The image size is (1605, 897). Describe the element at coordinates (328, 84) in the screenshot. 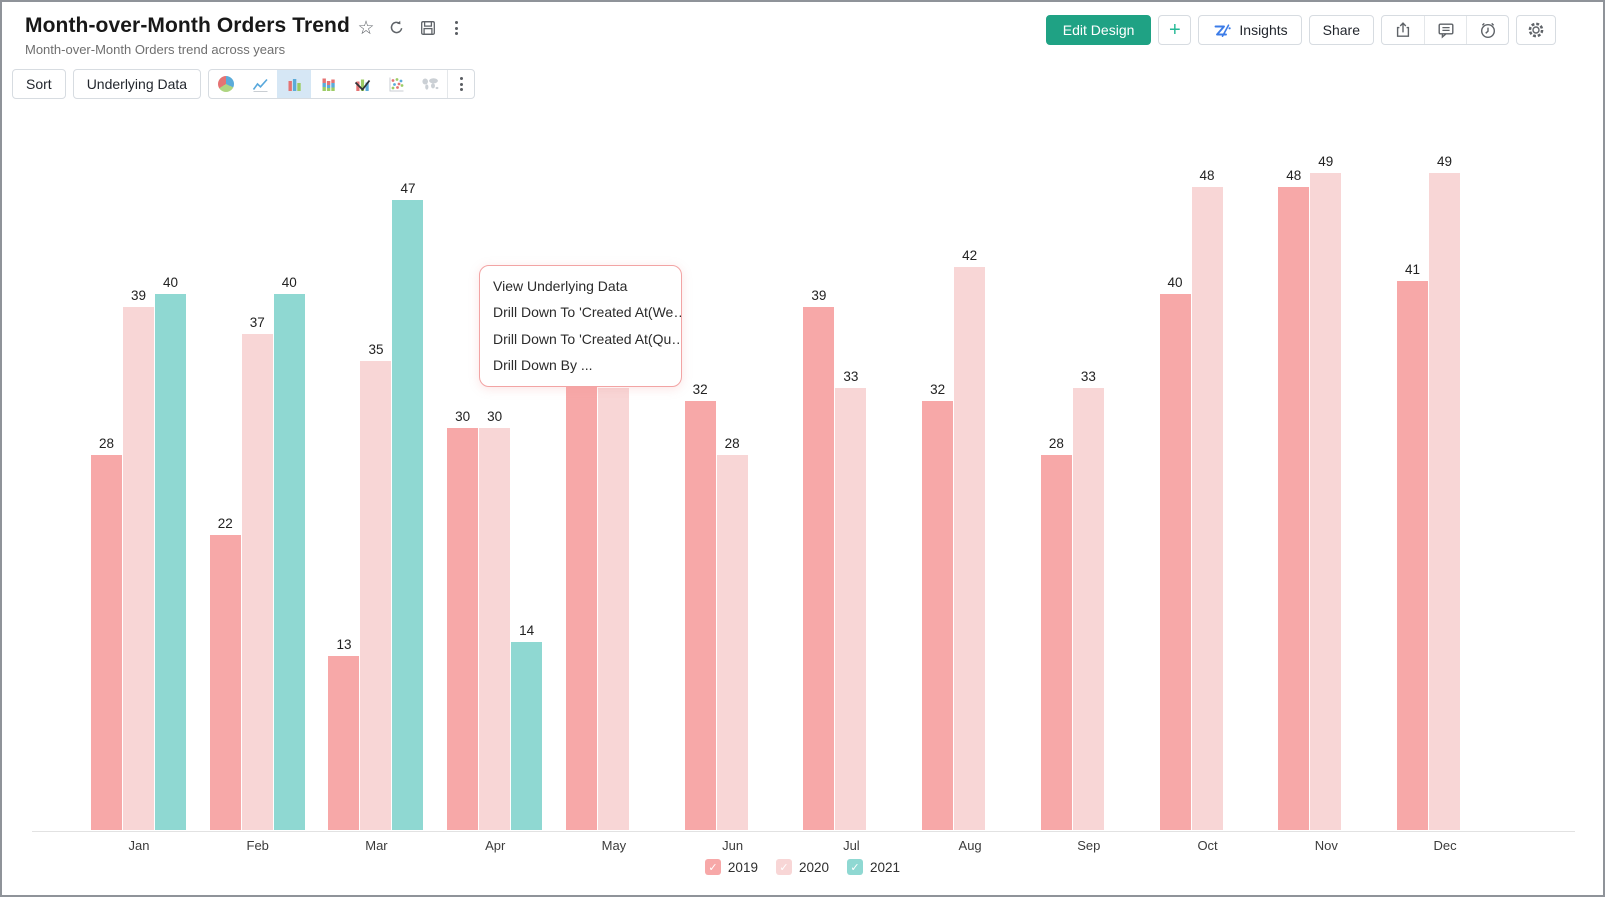

I see `chart-type-stacked-bar-icon` at that location.